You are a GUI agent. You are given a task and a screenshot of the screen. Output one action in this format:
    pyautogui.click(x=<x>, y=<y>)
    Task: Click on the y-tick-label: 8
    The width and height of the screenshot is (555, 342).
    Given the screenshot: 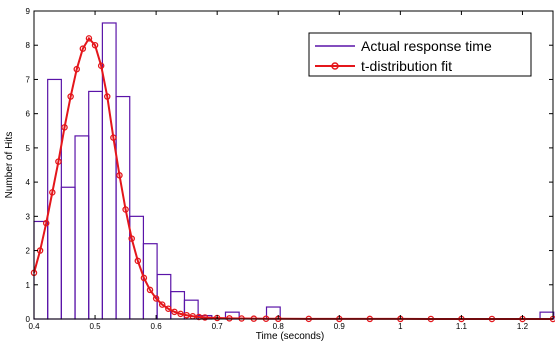 What is the action you would take?
    pyautogui.click(x=28, y=45)
    